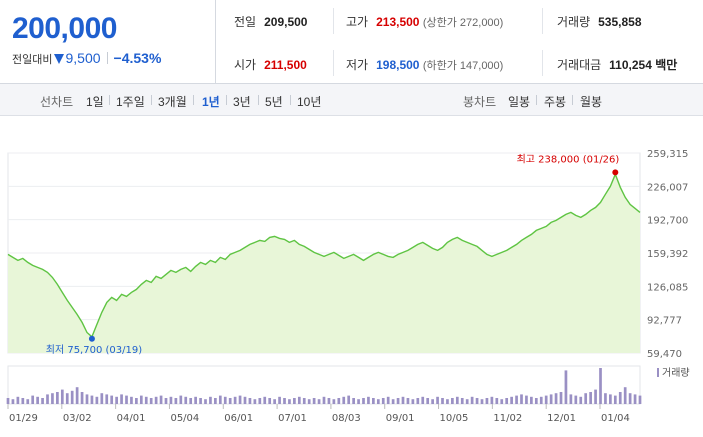 This screenshot has height=437, width=703. Describe the element at coordinates (357, 65) in the screenshot. I see `stat-label: 저가` at that location.